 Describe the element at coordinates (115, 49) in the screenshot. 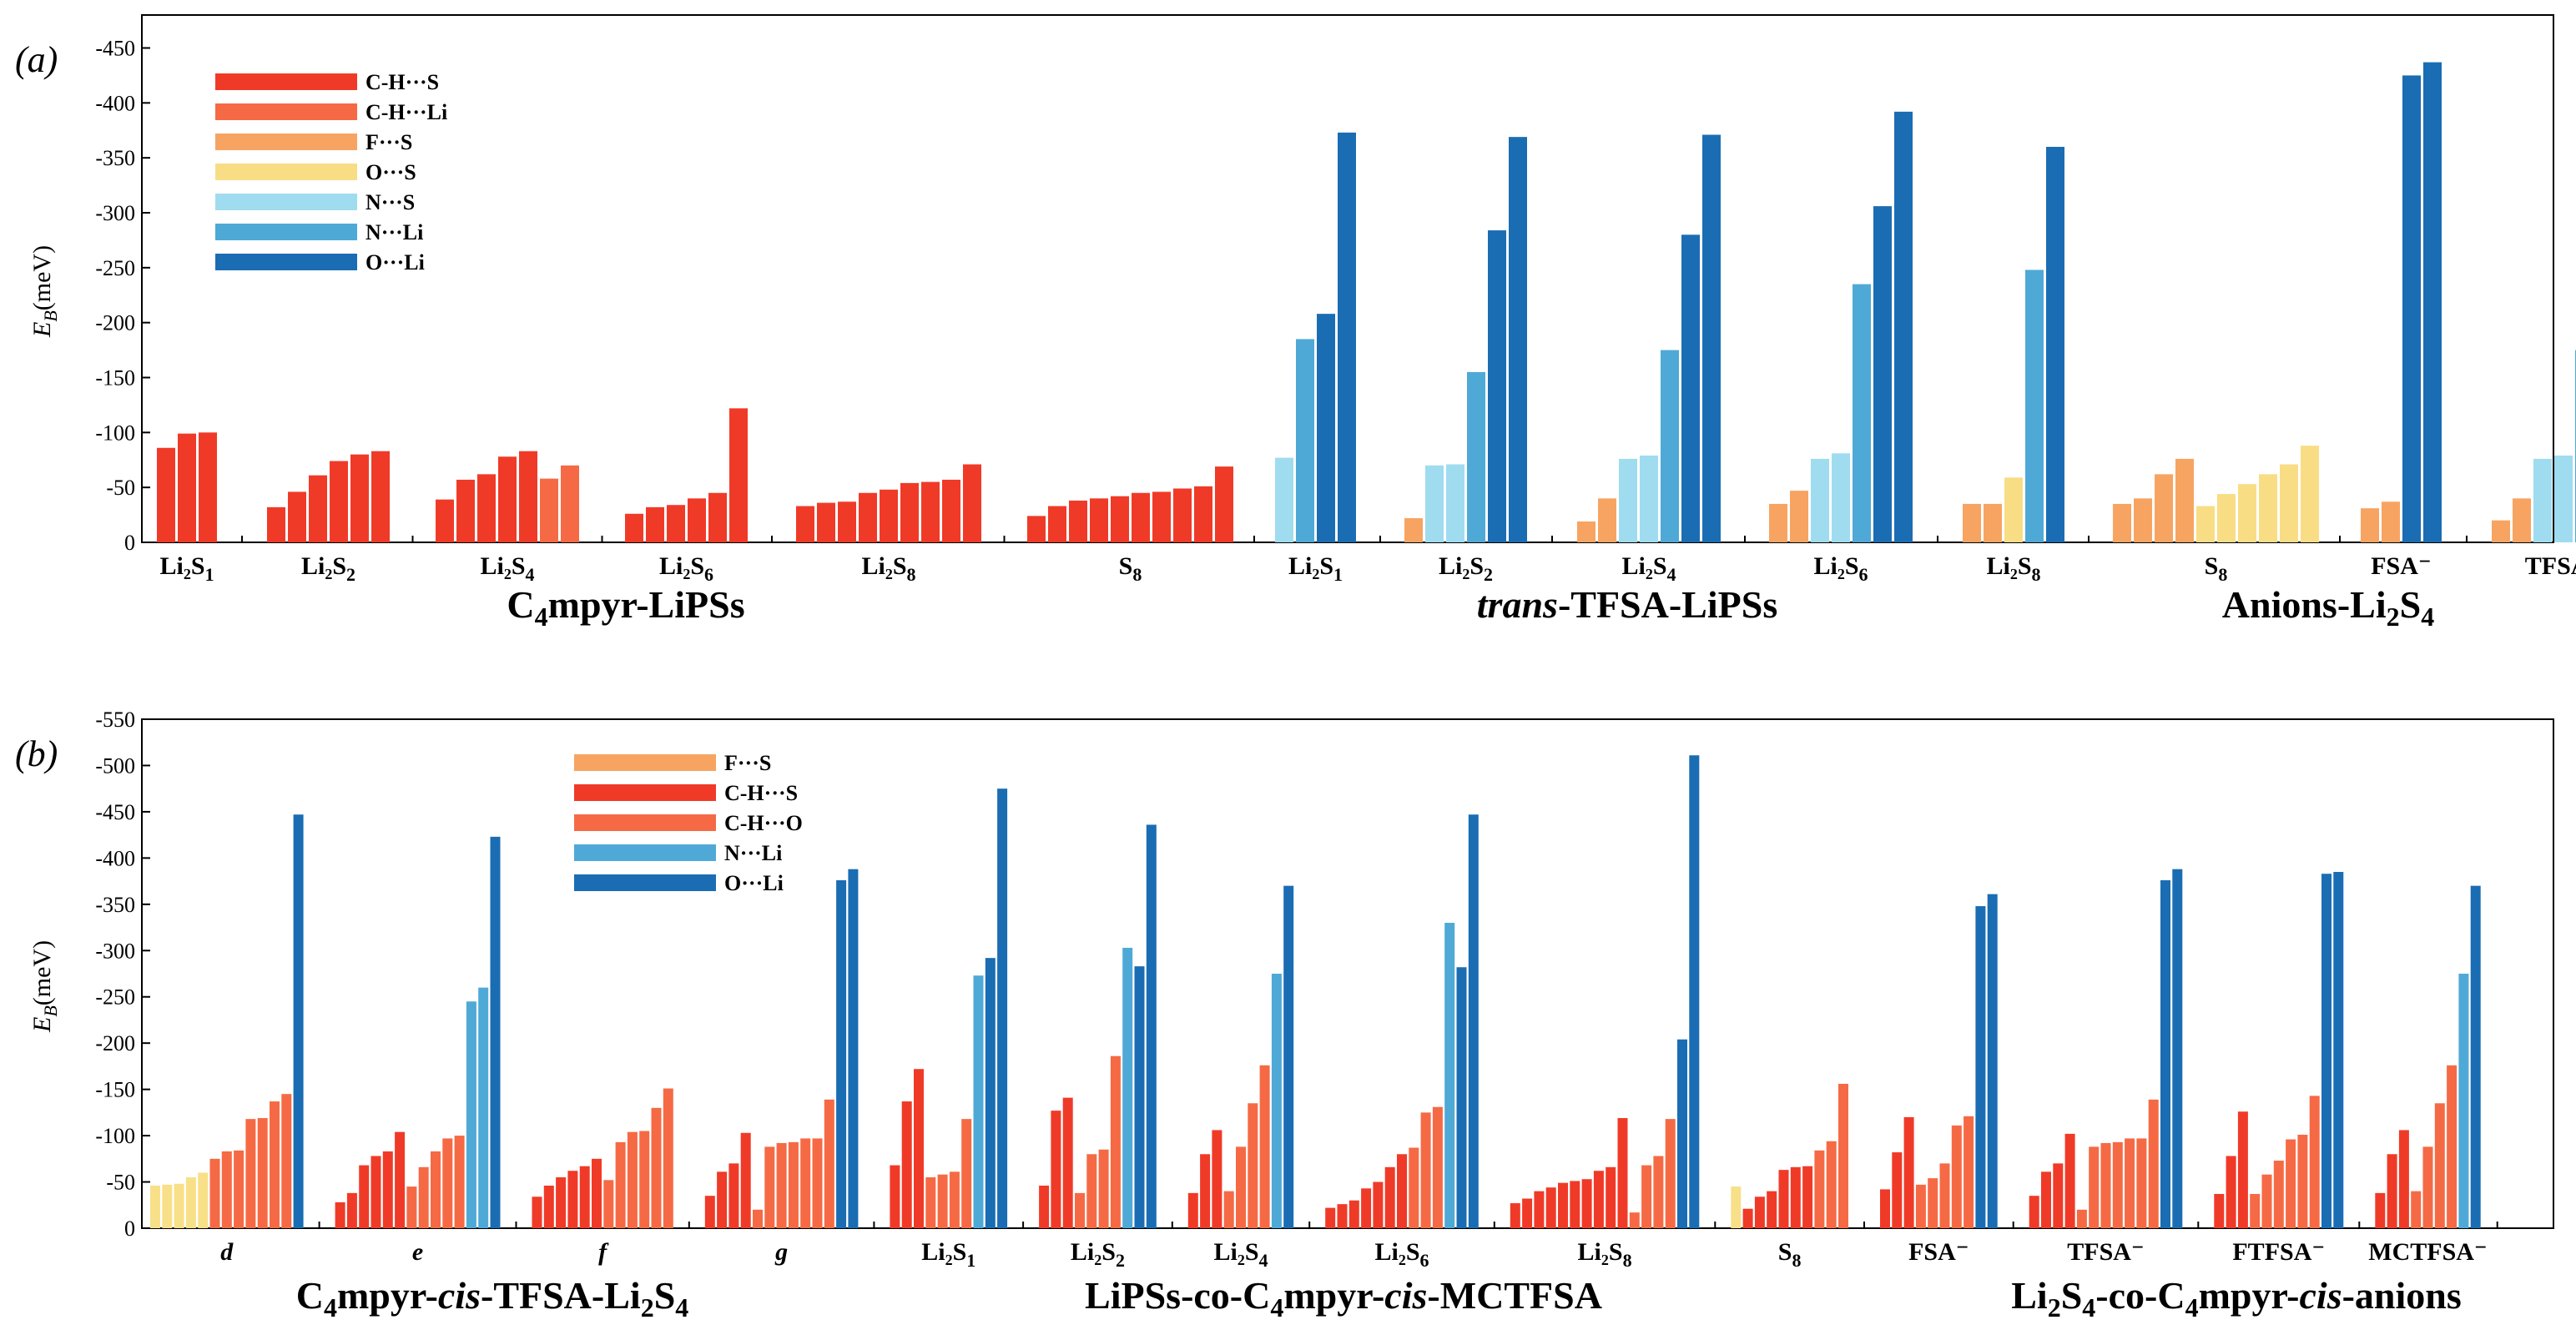

I see `y-tick-label: -450` at that location.